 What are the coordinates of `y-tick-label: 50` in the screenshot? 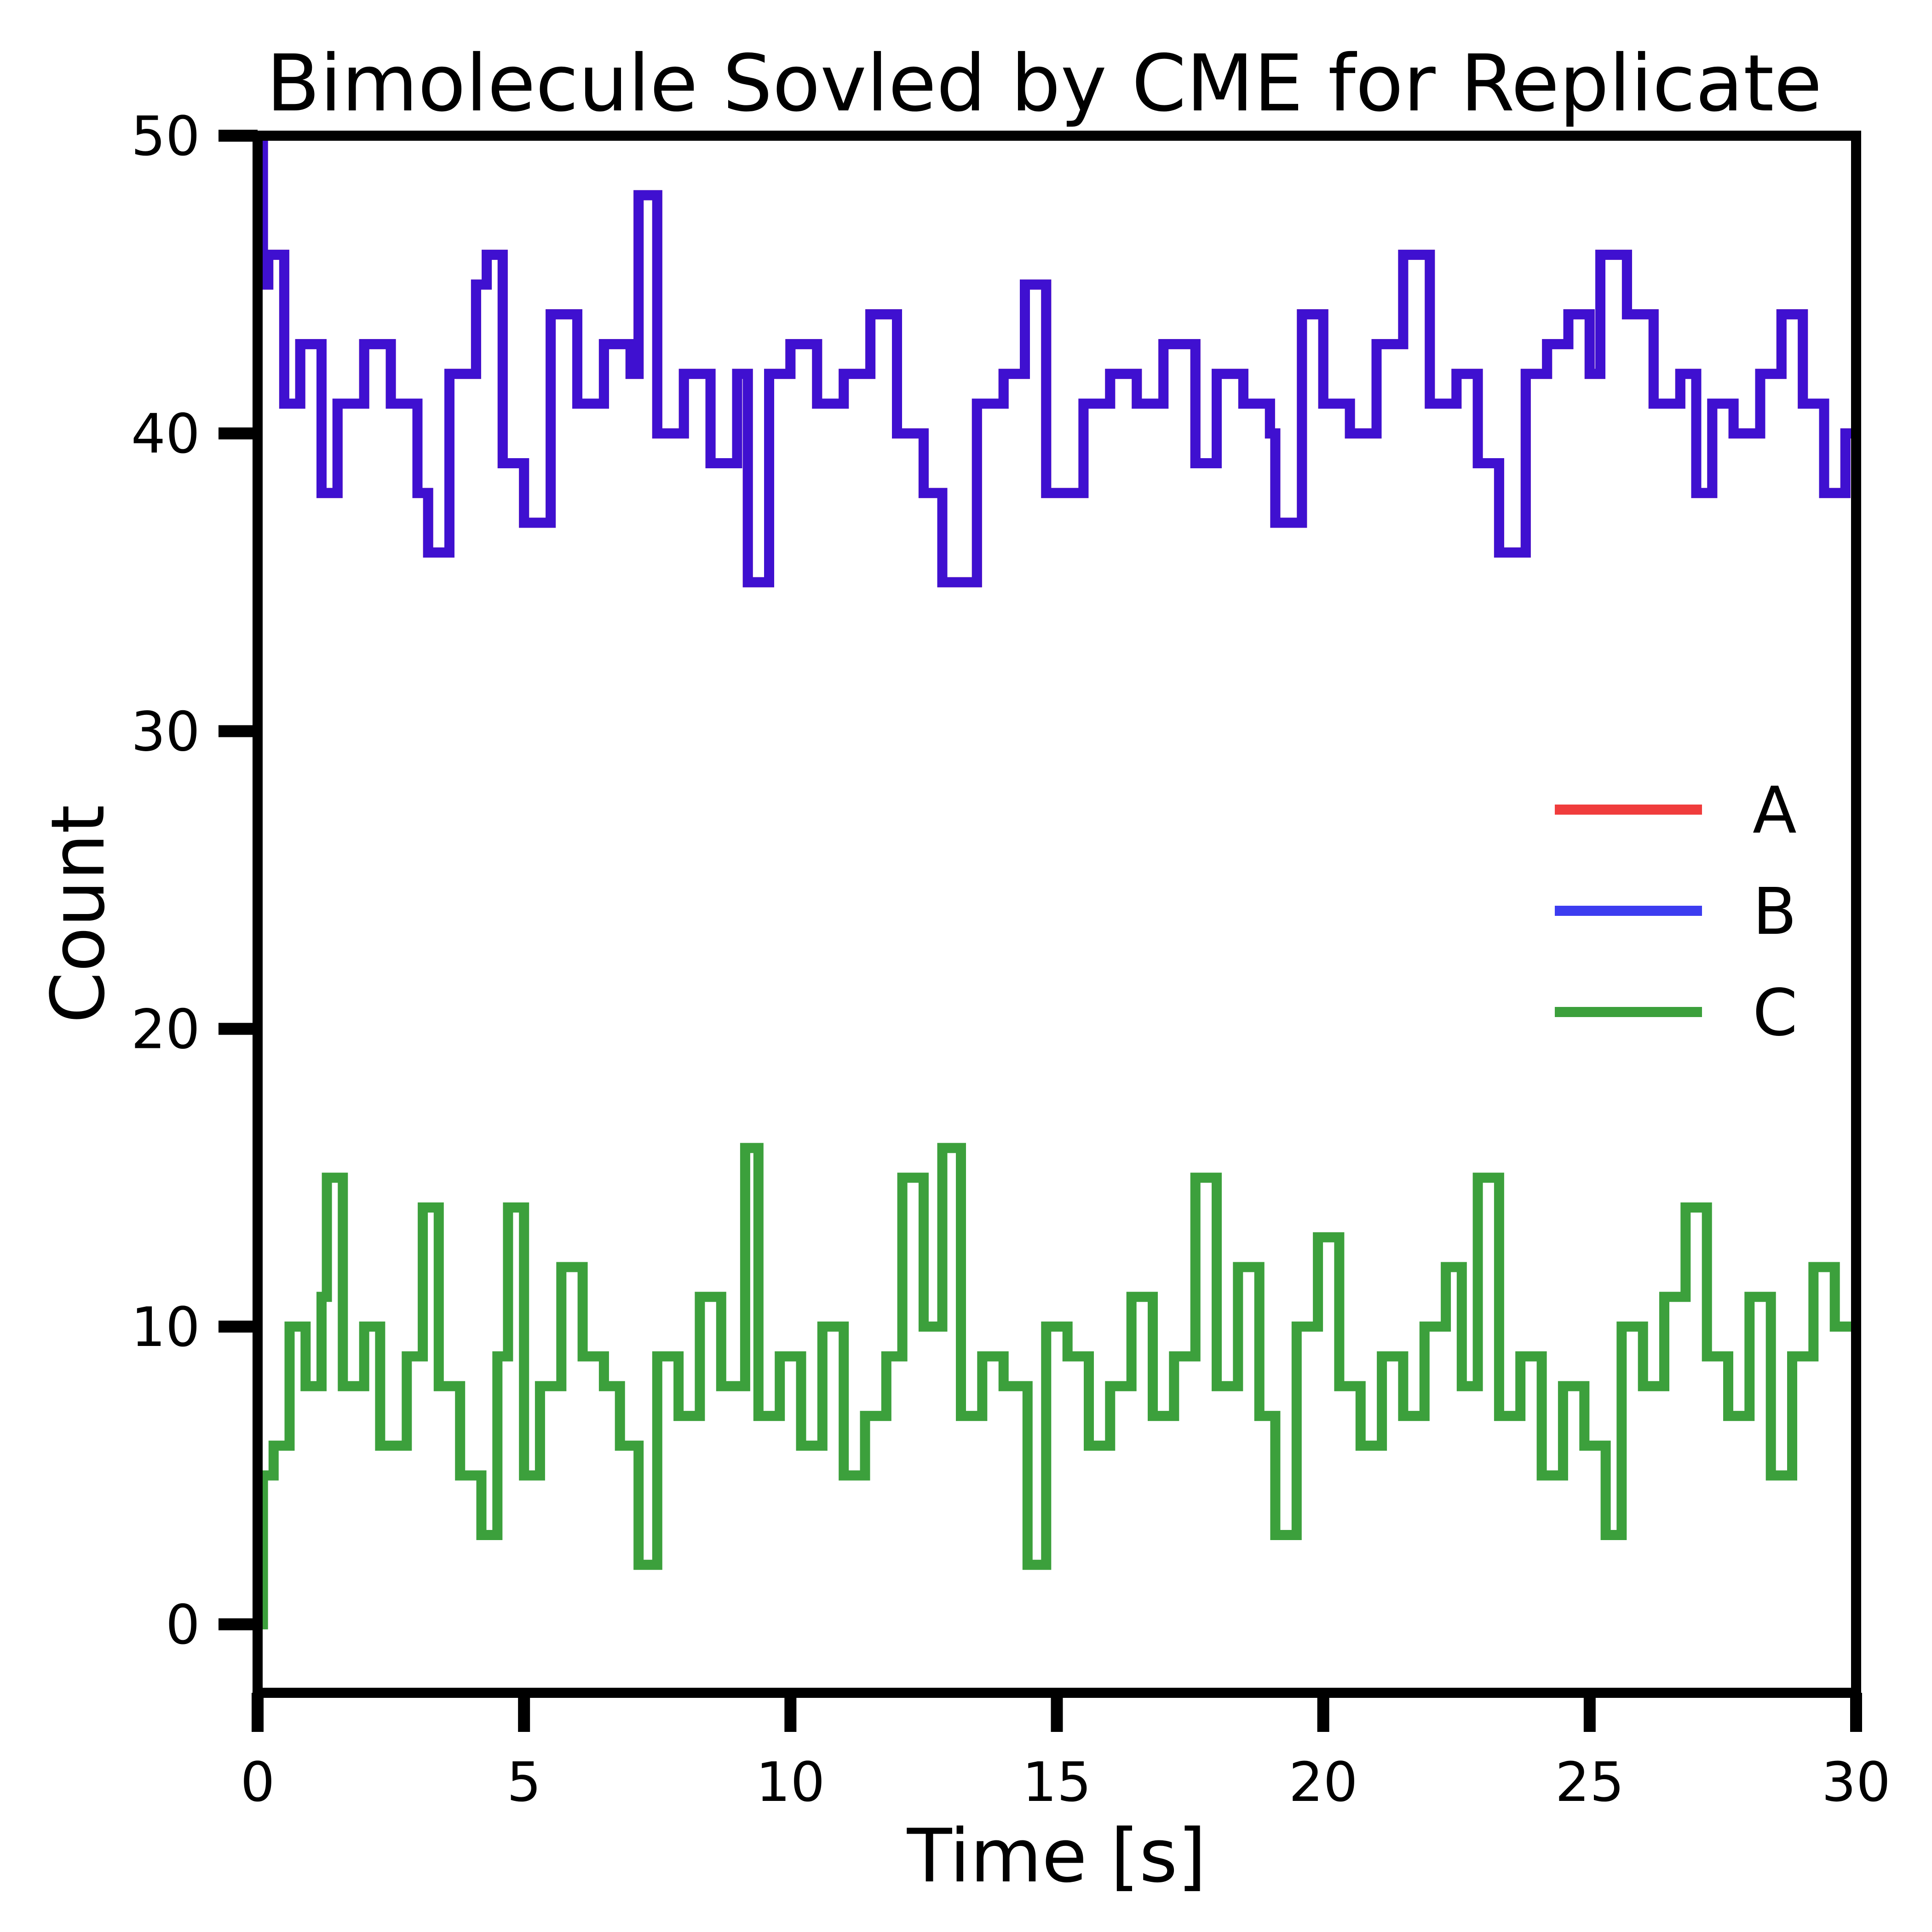 It's located at (165, 136).